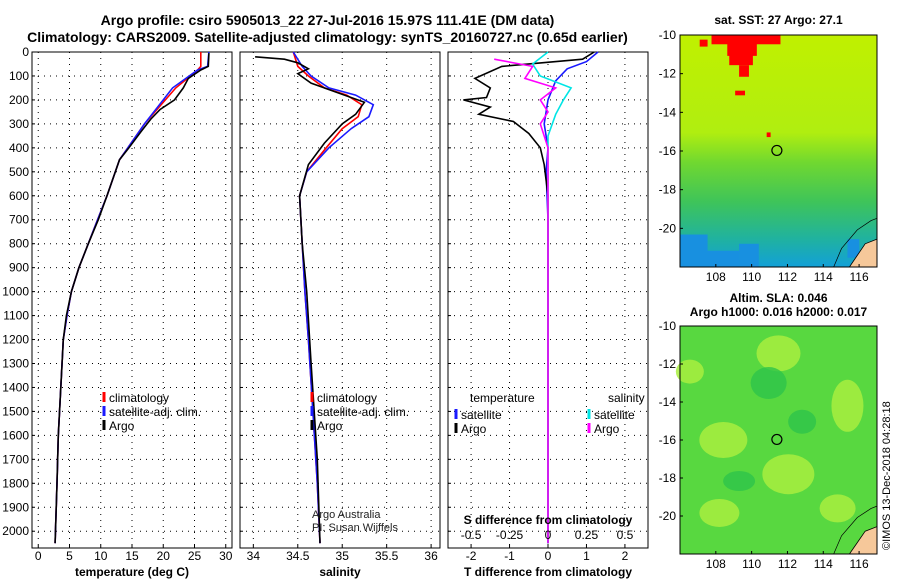  Describe the element at coordinates (132, 572) in the screenshot. I see `x-axis-title: temperature (deg C)` at that location.